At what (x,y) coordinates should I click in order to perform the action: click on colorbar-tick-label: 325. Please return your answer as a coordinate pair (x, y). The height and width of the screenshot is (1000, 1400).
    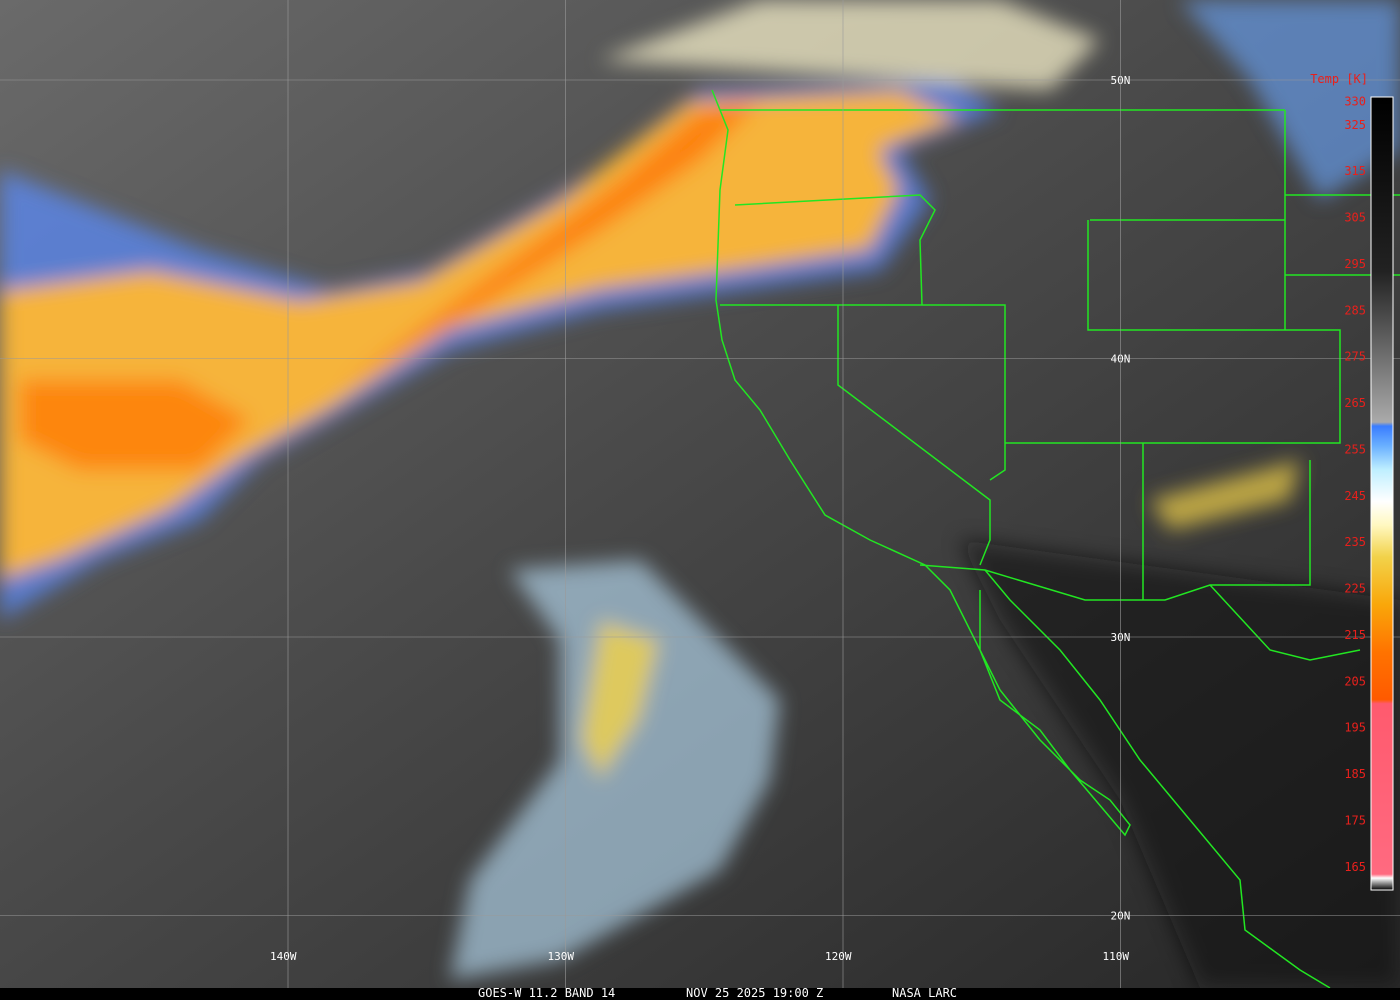
    Looking at the image, I should click on (1355, 125).